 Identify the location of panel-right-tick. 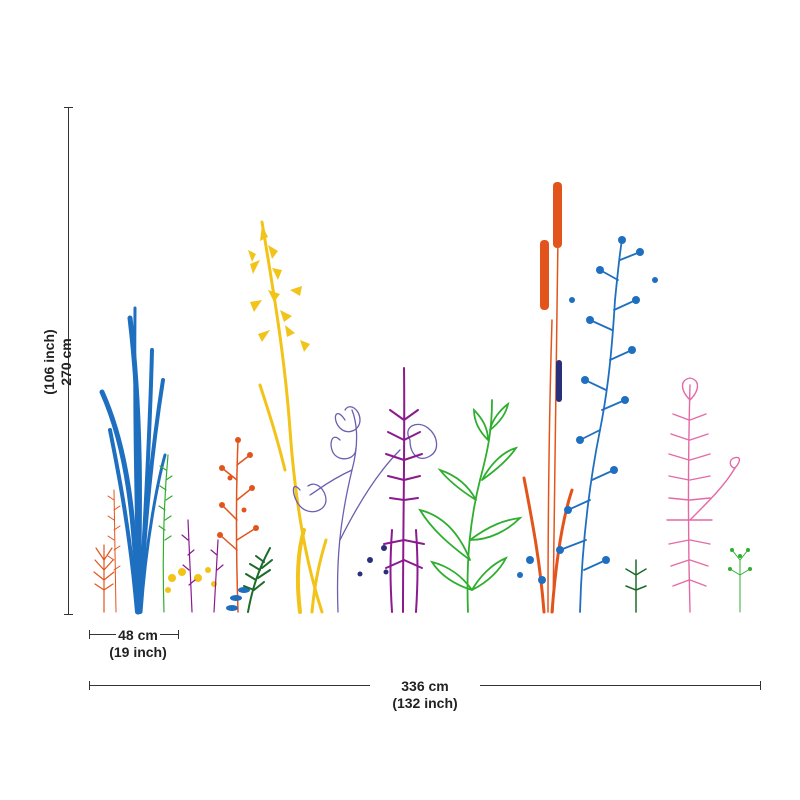
(178, 634).